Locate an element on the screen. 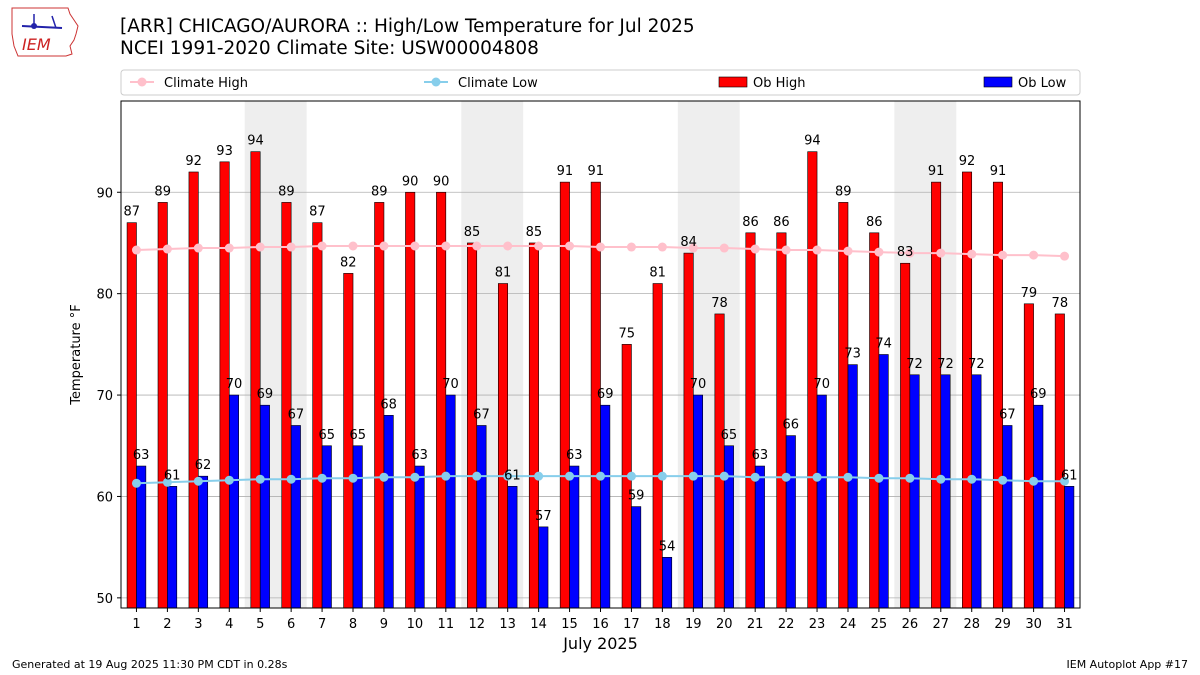  legend-box is located at coordinates (600, 82).